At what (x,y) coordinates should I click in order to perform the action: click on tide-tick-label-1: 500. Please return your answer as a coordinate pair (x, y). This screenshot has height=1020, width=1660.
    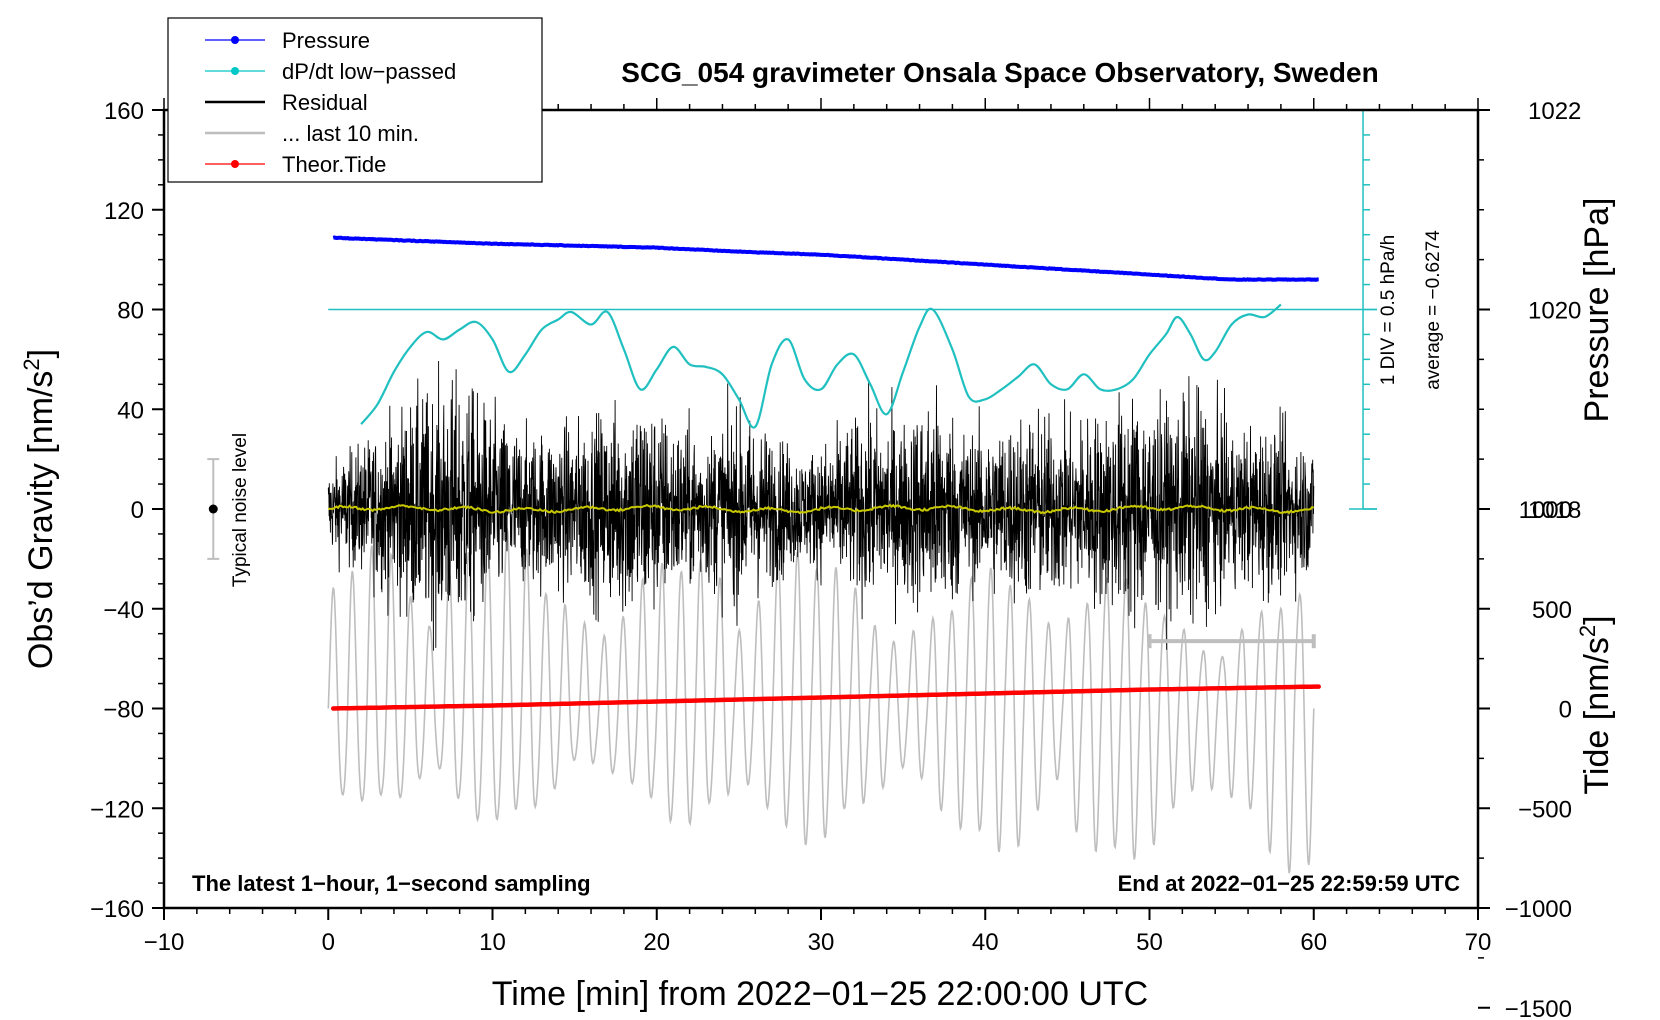
    Looking at the image, I should click on (1552, 610).